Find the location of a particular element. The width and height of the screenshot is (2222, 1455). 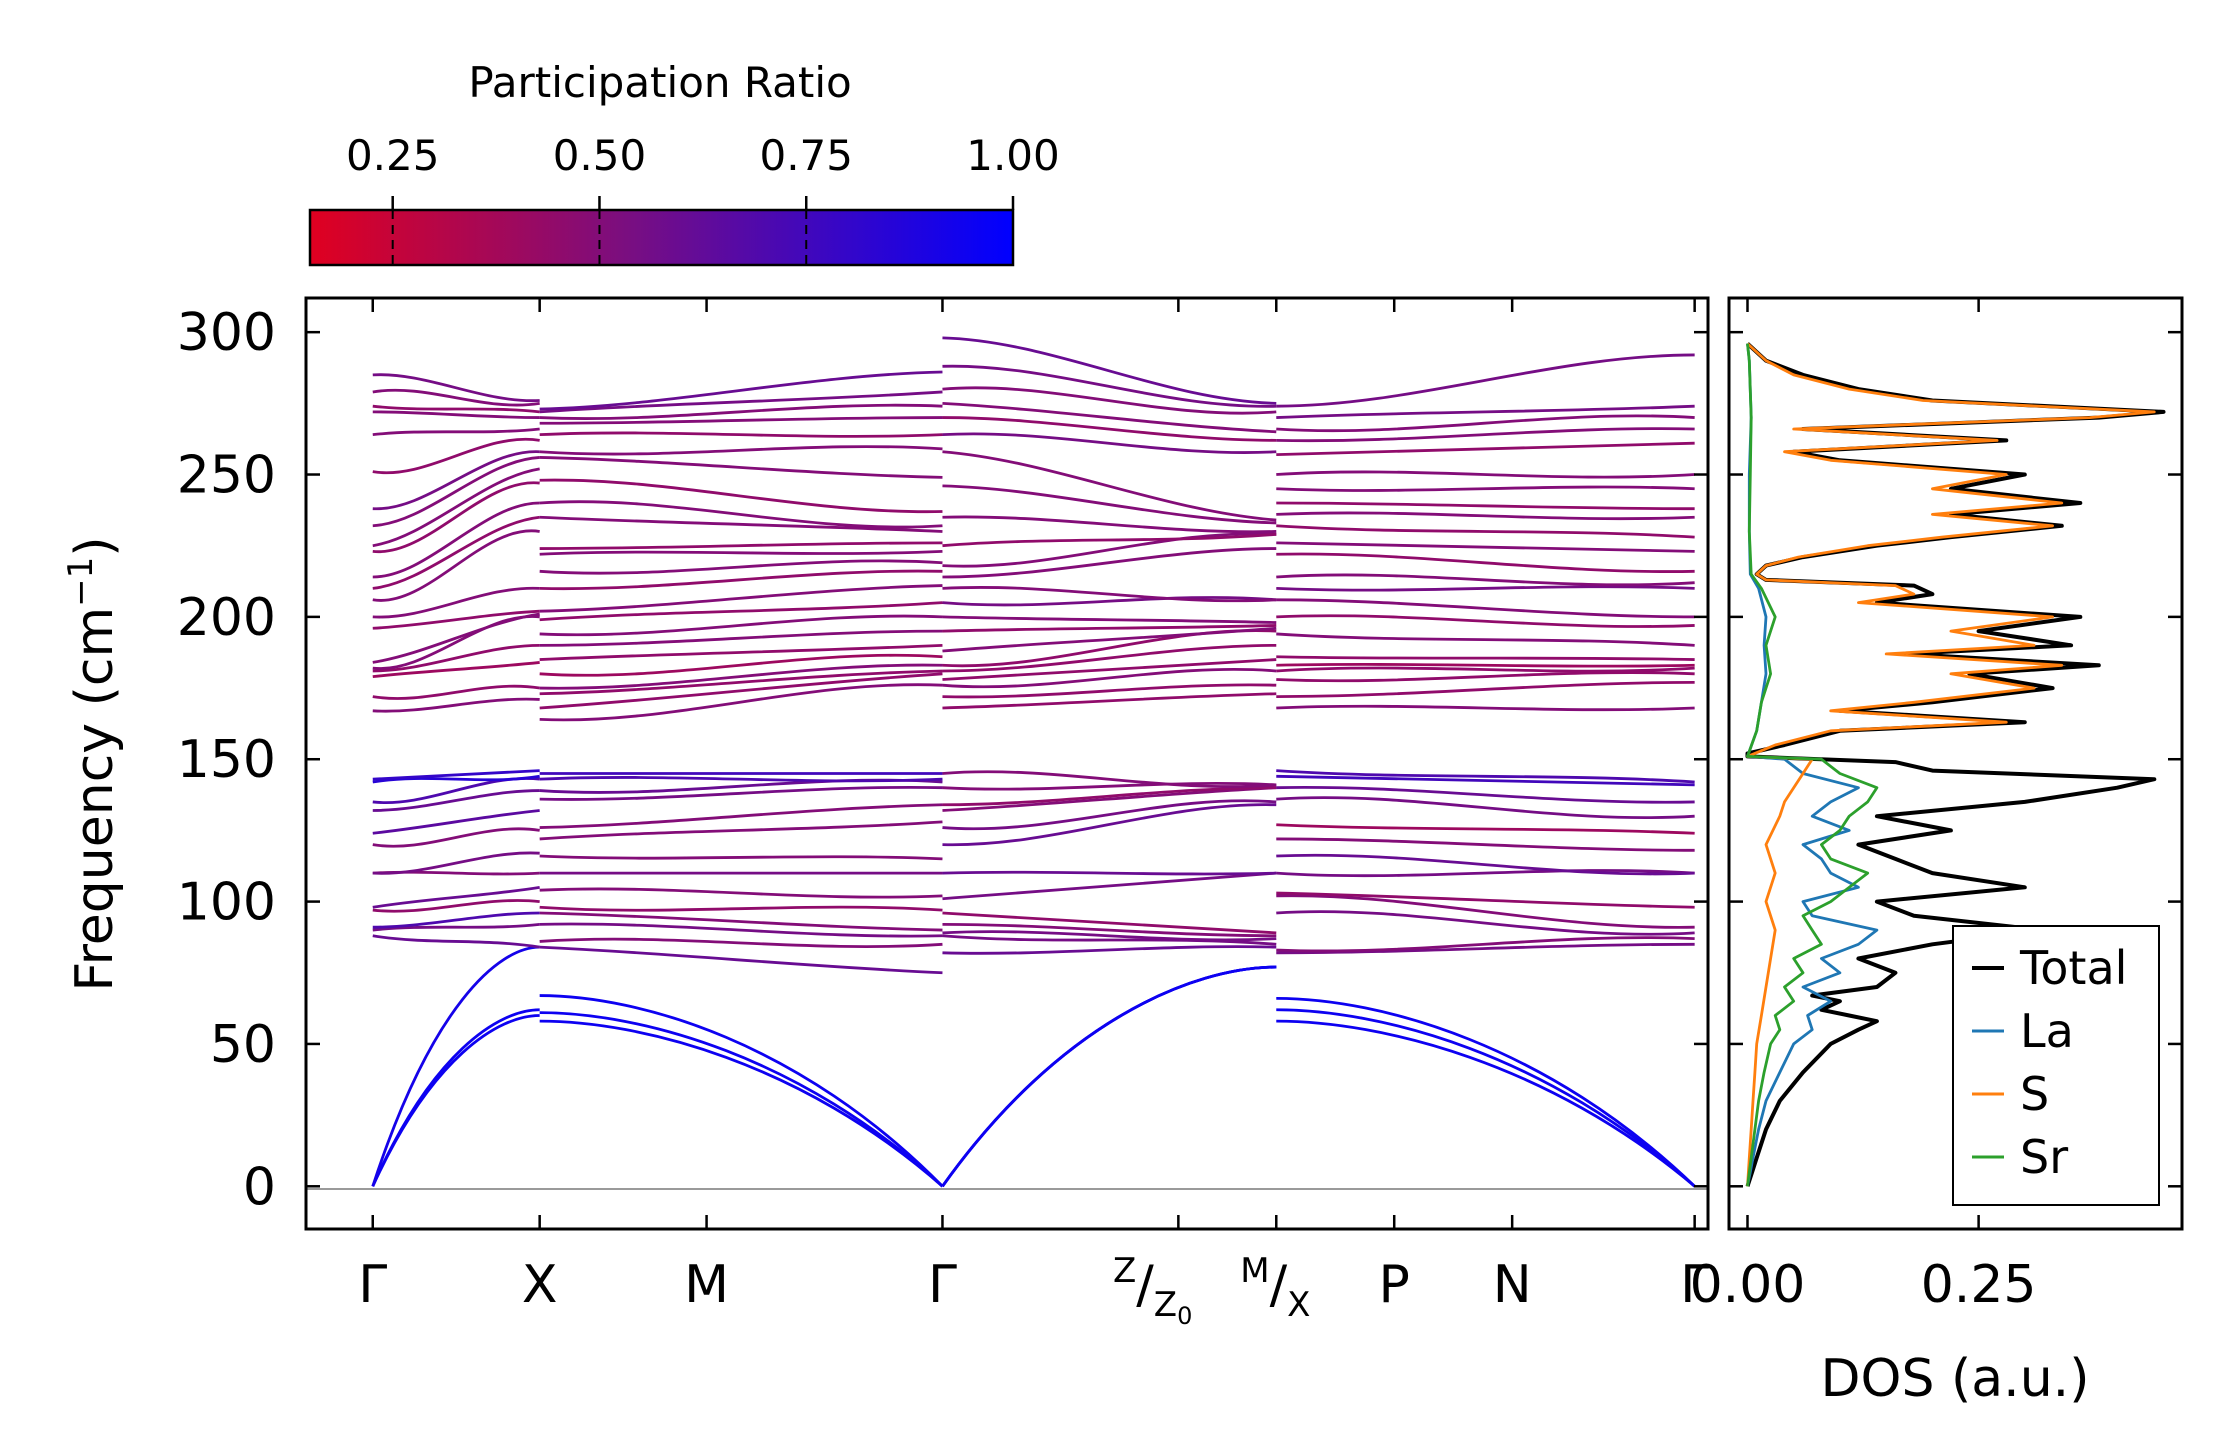

dos-y-ticks is located at coordinates (1955, 759).